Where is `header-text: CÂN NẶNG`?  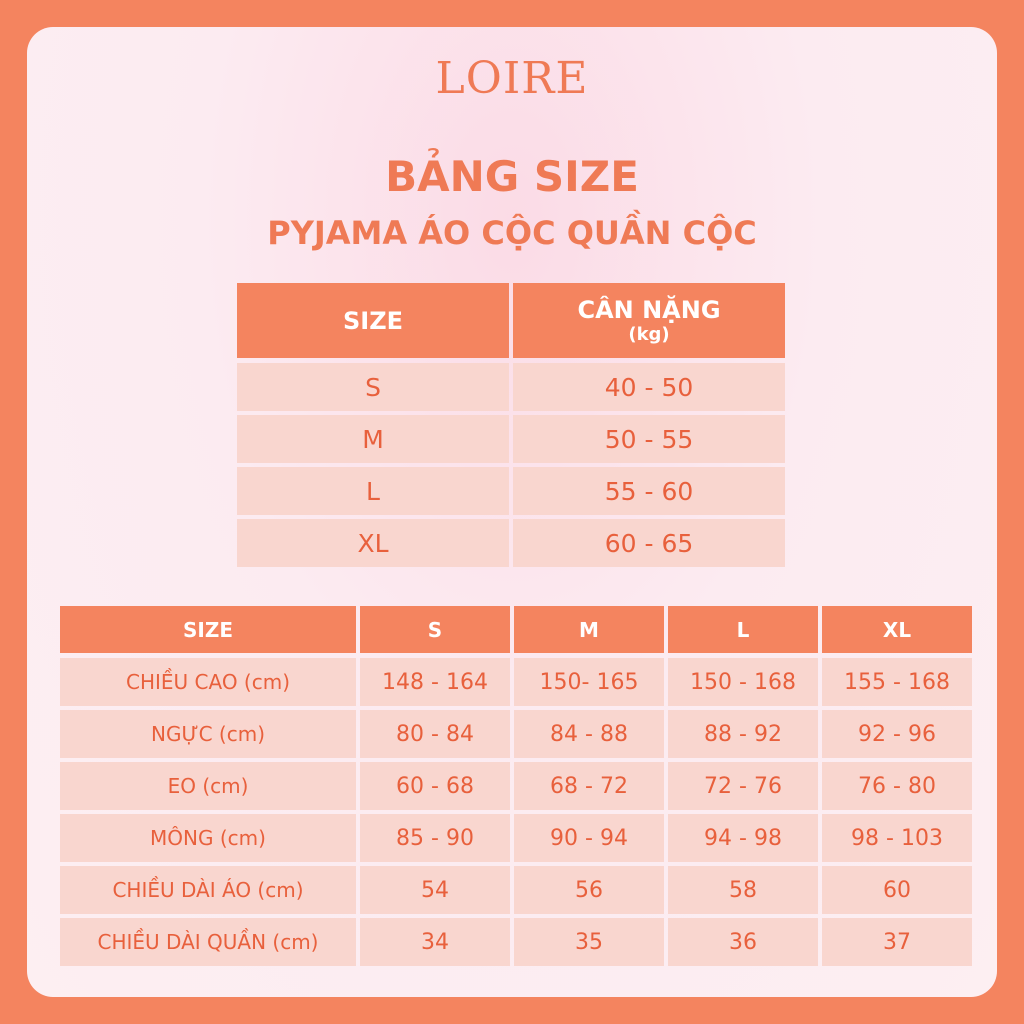 header-text: CÂN NẶNG is located at coordinates (649, 310).